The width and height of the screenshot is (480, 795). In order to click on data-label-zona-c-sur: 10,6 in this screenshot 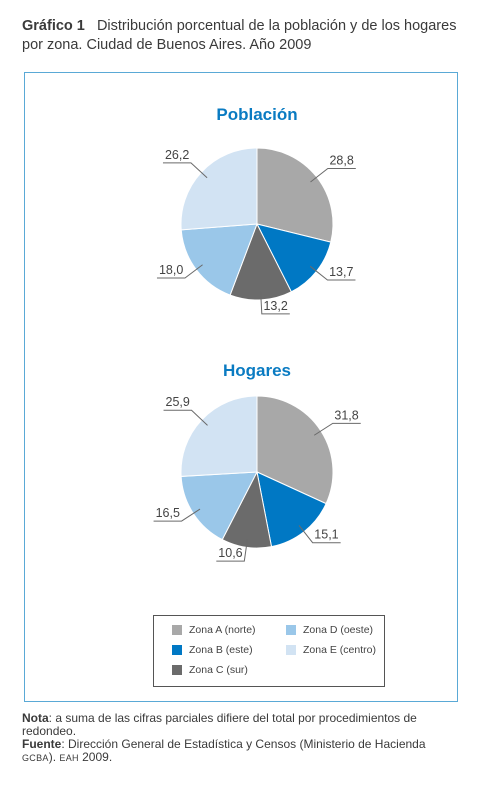, I will do `click(230, 553)`.